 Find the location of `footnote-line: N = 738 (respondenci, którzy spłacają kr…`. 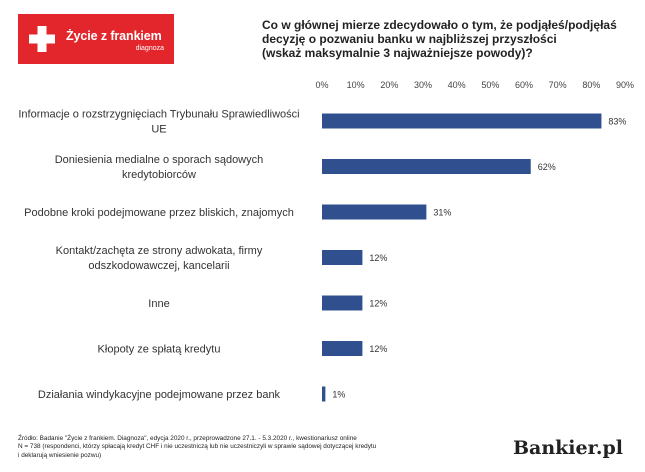

footnote-line: N = 738 (respondenci, którzy spłacają kr… is located at coordinates (197, 447).